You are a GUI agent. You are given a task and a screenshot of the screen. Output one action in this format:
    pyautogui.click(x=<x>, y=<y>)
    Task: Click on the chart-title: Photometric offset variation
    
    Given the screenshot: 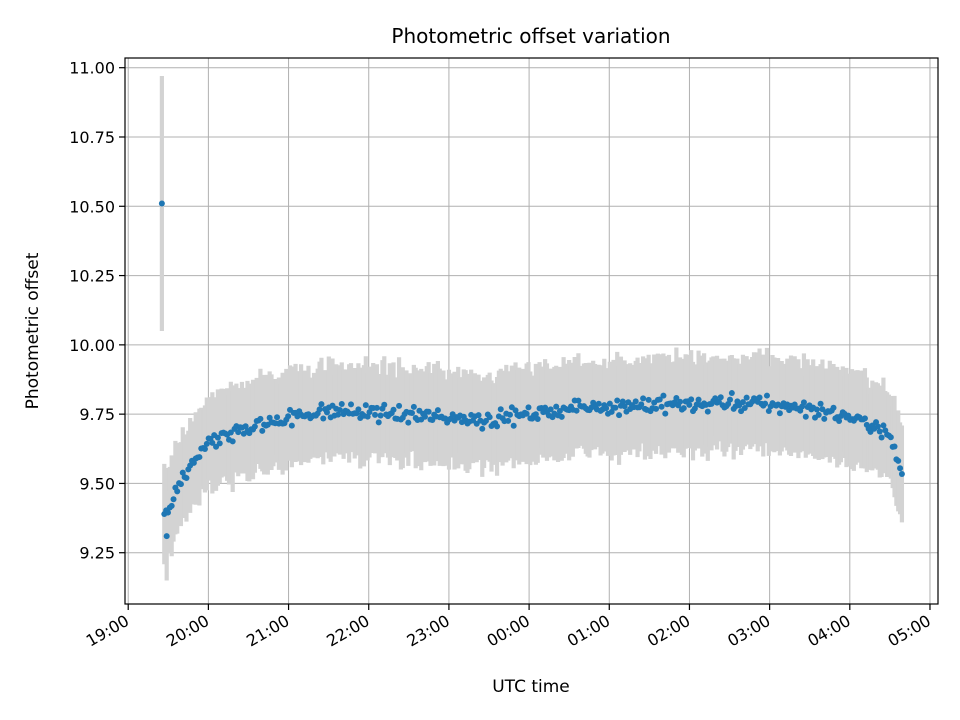 What is the action you would take?
    pyautogui.click(x=530, y=36)
    